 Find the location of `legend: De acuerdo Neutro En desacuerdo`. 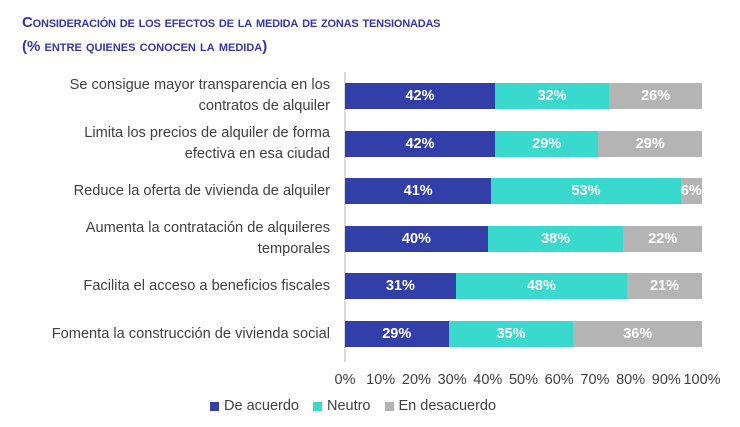

legend: De acuerdo Neutro En desacuerdo is located at coordinates (353, 406).